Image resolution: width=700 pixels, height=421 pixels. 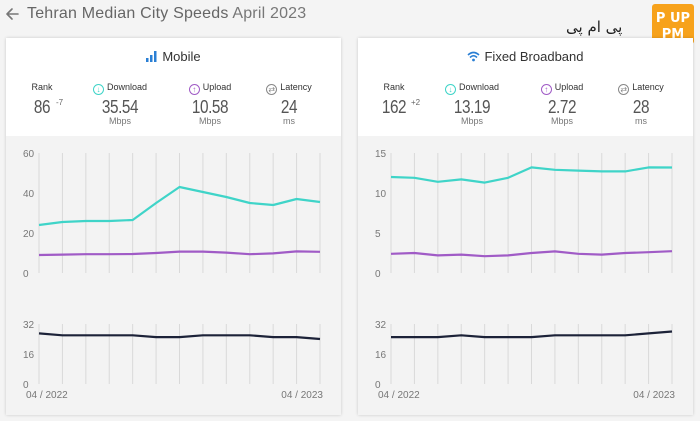 I want to click on broadband-card-title: Fixed Broadband, so click(x=525, y=56).